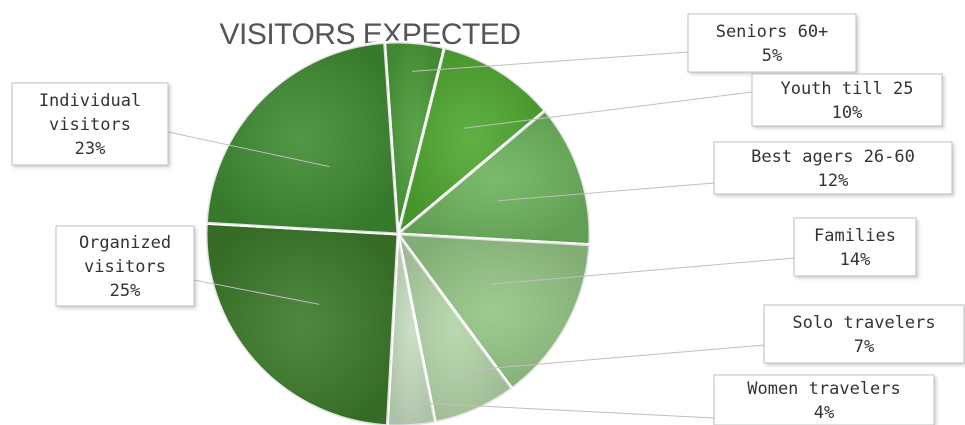  What do you see at coordinates (863, 323) in the screenshot?
I see `data-label-category: Solo travelers` at bounding box center [863, 323].